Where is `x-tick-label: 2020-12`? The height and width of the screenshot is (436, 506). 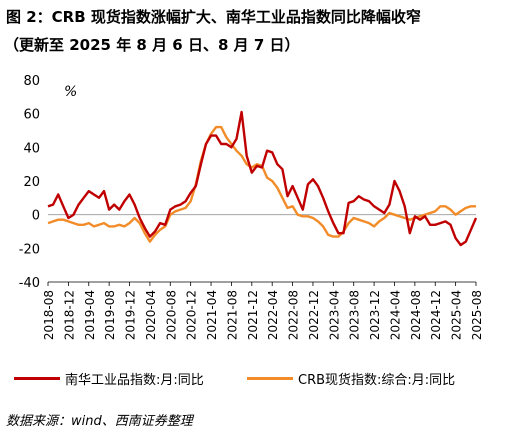
x-tick-label: 2020-12 is located at coordinates (192, 315).